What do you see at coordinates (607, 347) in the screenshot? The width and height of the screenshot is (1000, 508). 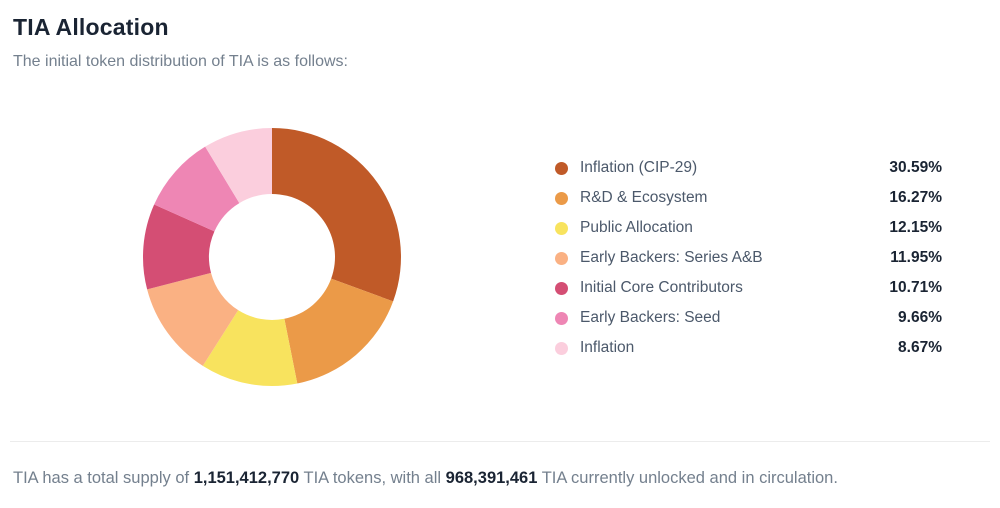 I see `legend-label: Inflation` at bounding box center [607, 347].